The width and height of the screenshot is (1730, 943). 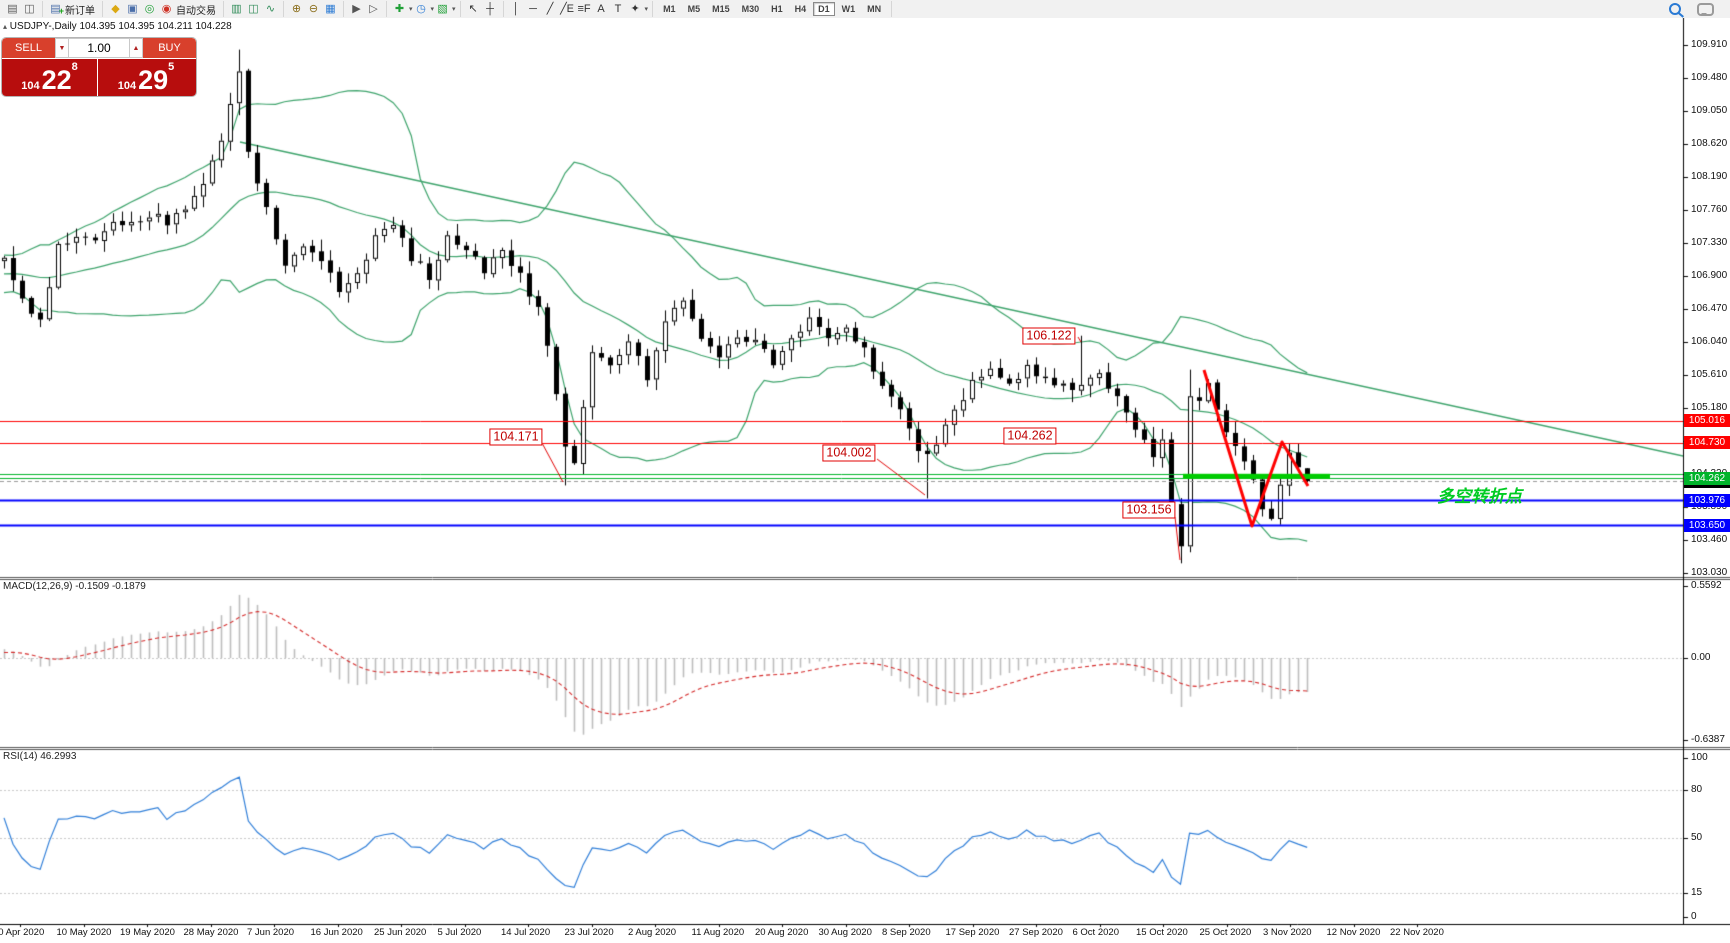 What do you see at coordinates (29, 8) in the screenshot?
I see `profiles-icon: ◫` at bounding box center [29, 8].